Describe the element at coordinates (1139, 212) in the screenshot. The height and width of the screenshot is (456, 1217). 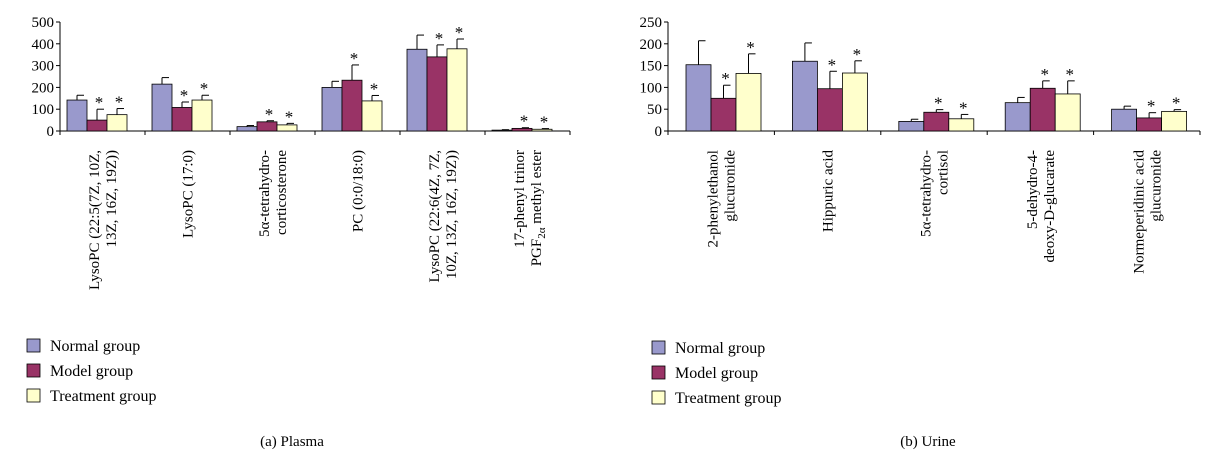
I see `category-label: Normeperidinic acid` at that location.